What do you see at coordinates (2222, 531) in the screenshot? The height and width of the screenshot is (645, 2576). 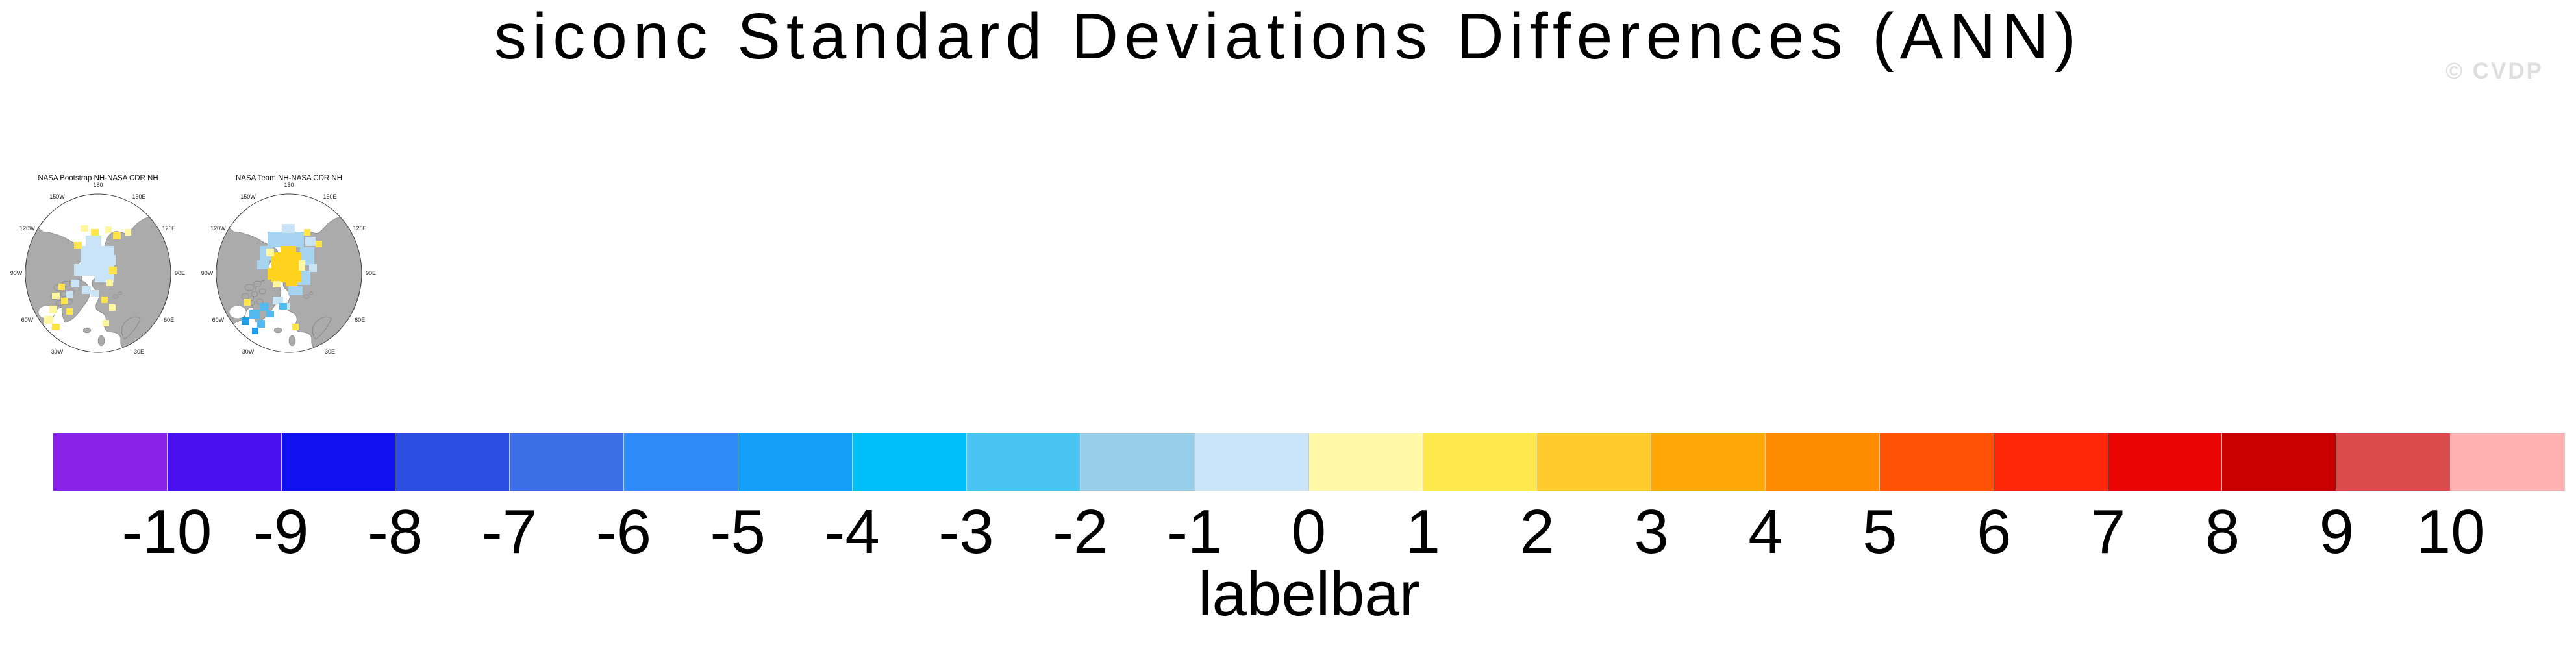 I see `colorbar-tick-label: 8` at bounding box center [2222, 531].